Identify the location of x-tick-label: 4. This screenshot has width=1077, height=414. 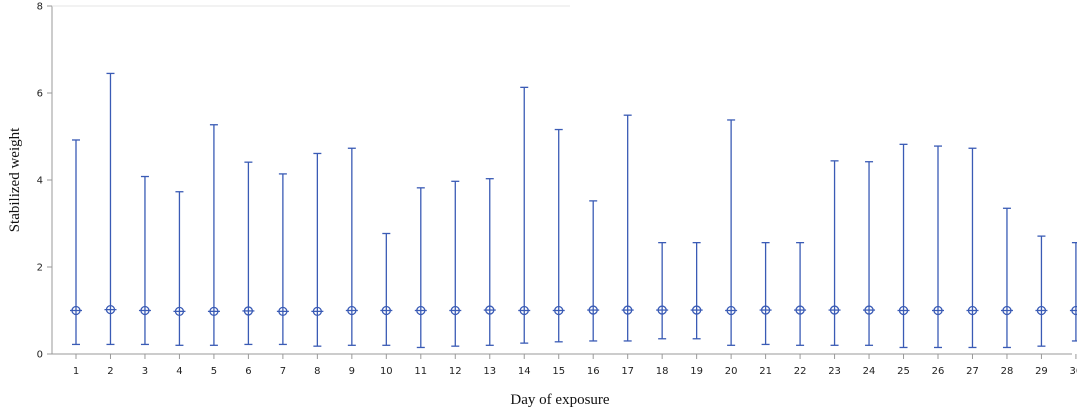
(179, 371).